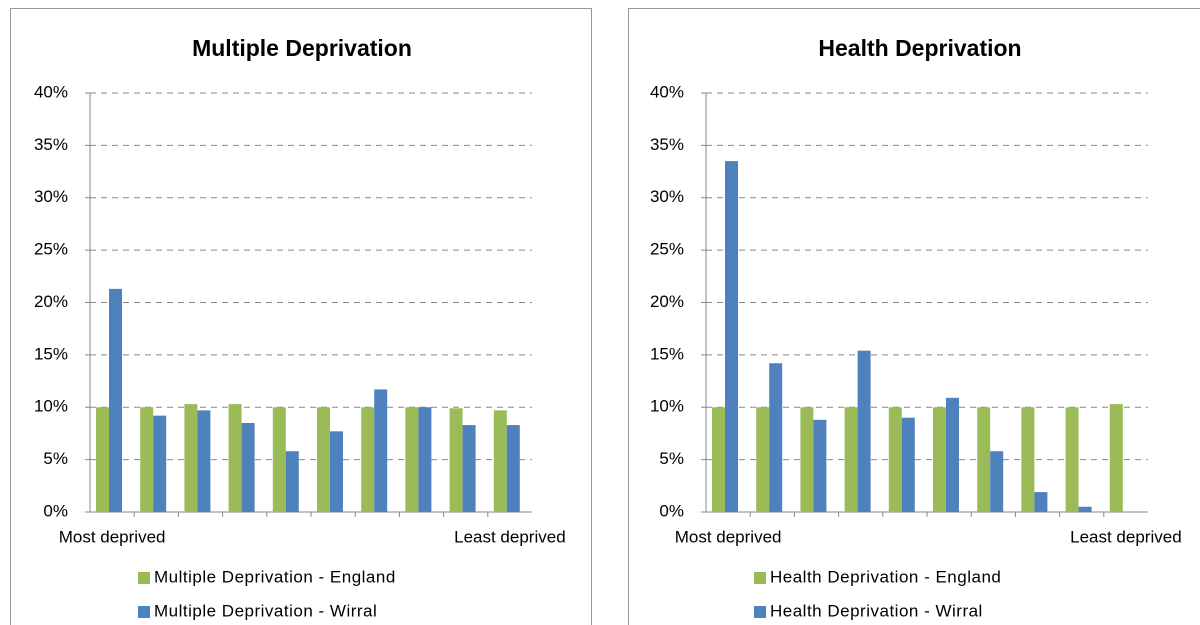  I want to click on legend-label: Multiple Deprivation - England, so click(275, 576).